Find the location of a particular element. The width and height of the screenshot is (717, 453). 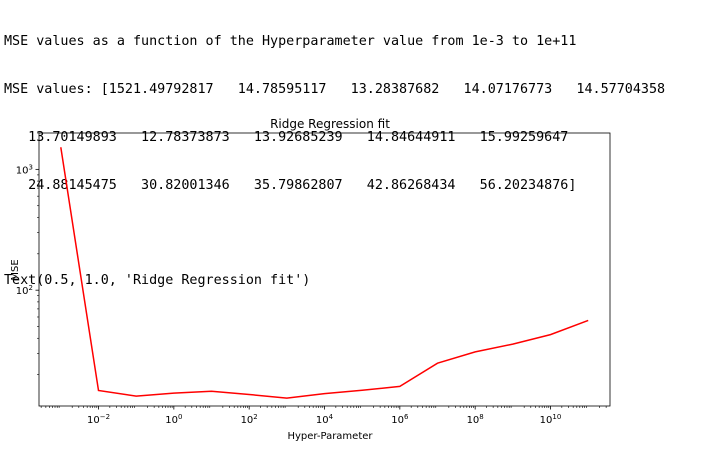

chart-title: Ridge Regression fit is located at coordinates (330, 124).